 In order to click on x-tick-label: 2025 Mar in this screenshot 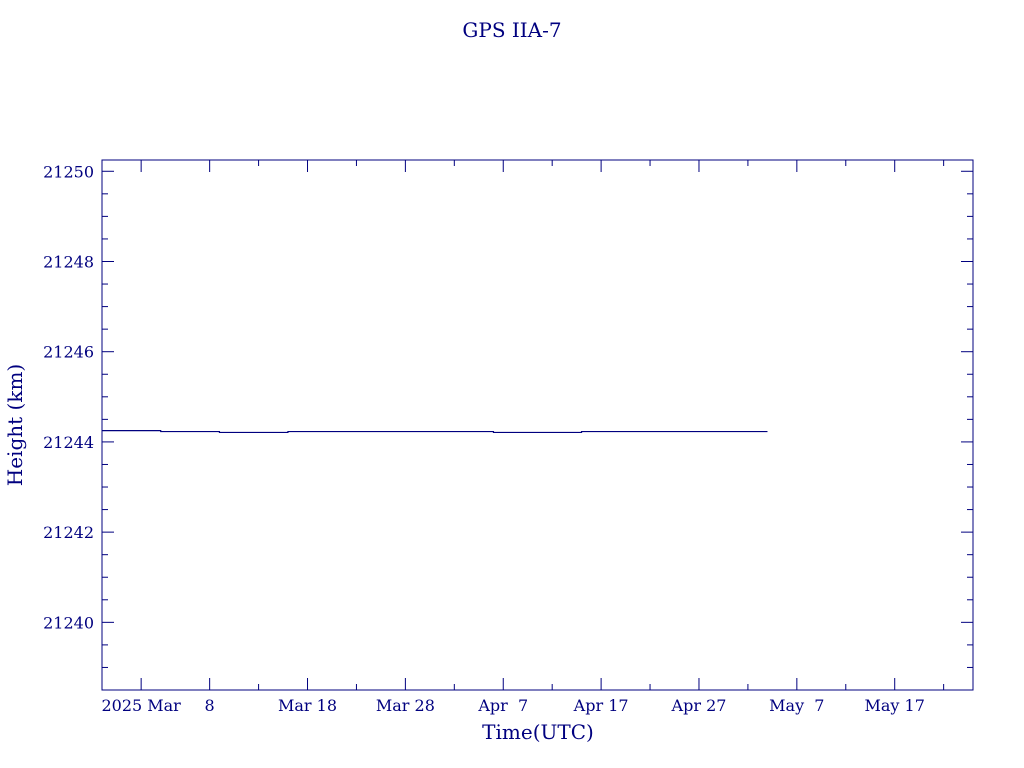, I will do `click(141, 705)`.